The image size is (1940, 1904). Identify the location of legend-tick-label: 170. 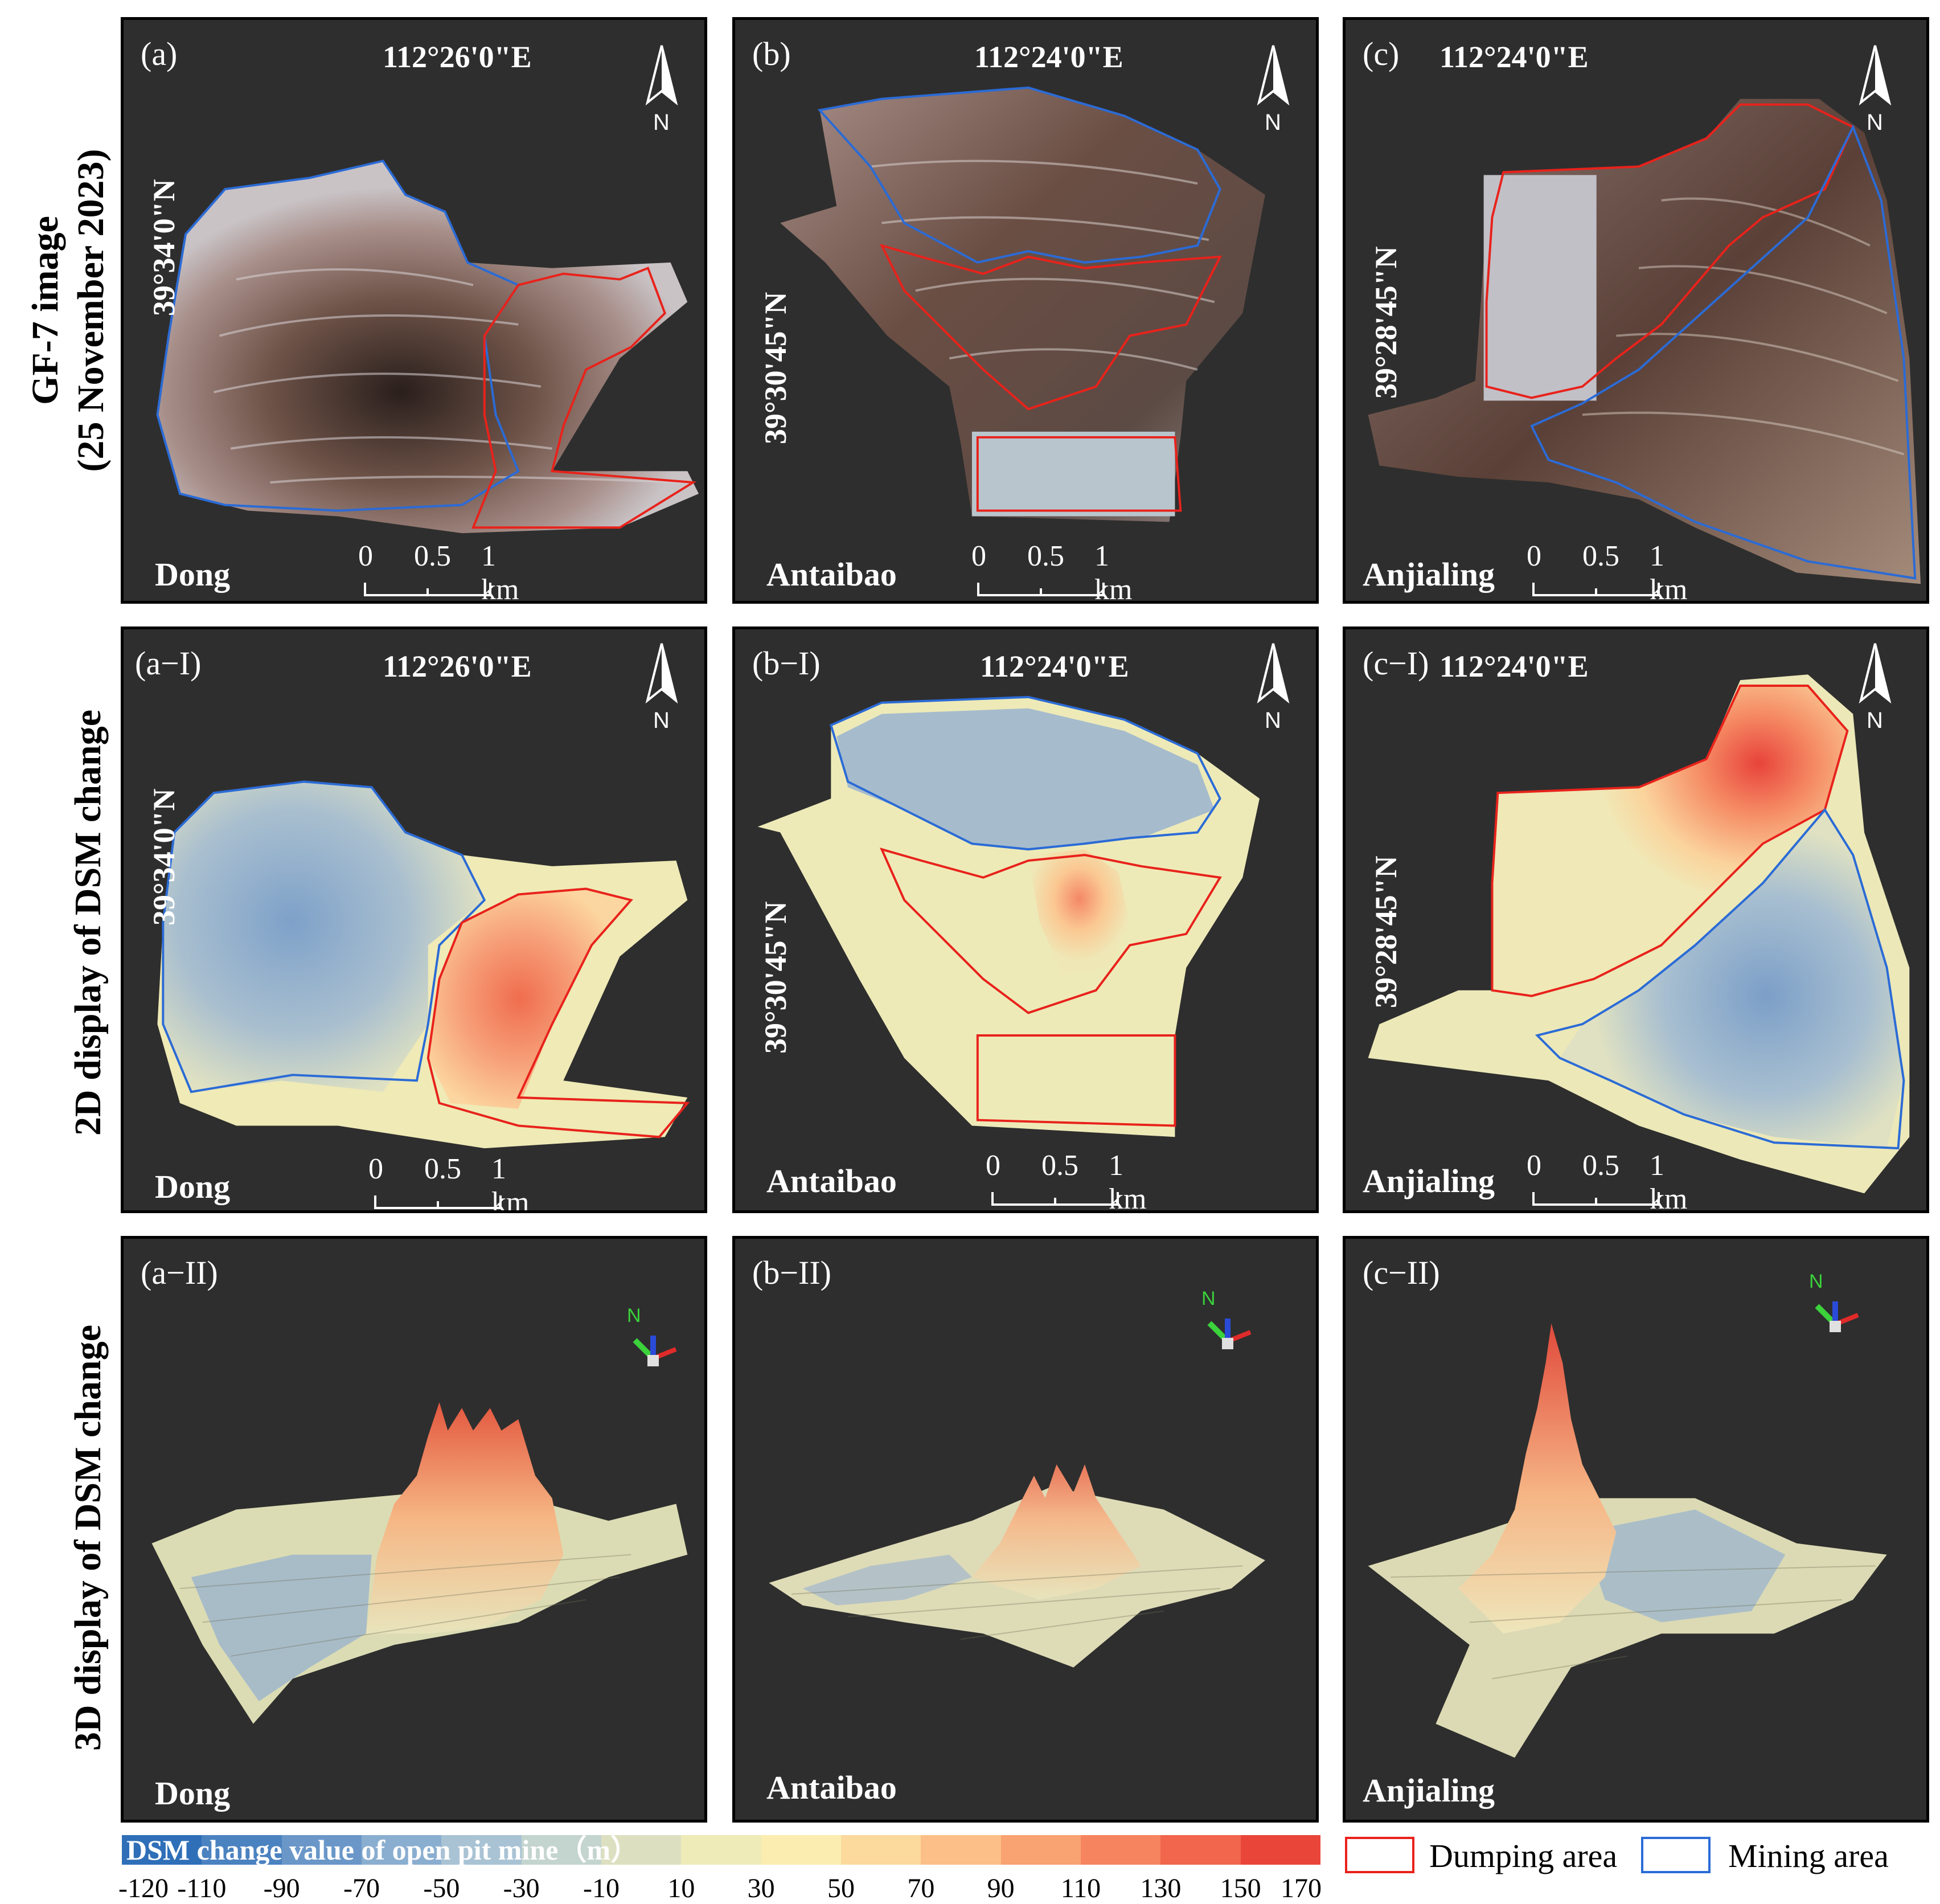
(1301, 1888).